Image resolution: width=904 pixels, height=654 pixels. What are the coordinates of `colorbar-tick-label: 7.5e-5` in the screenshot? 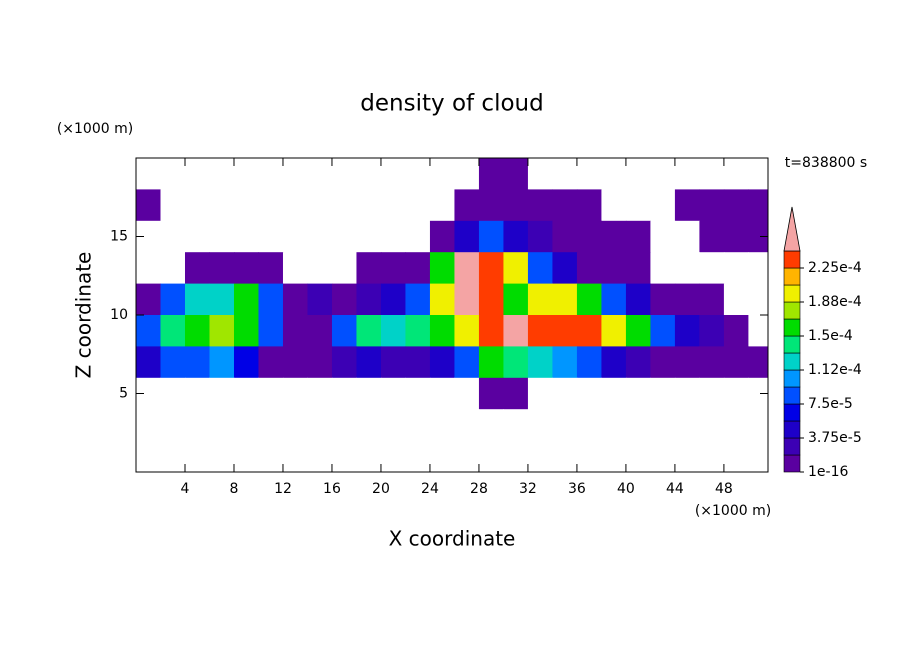 It's located at (830, 404).